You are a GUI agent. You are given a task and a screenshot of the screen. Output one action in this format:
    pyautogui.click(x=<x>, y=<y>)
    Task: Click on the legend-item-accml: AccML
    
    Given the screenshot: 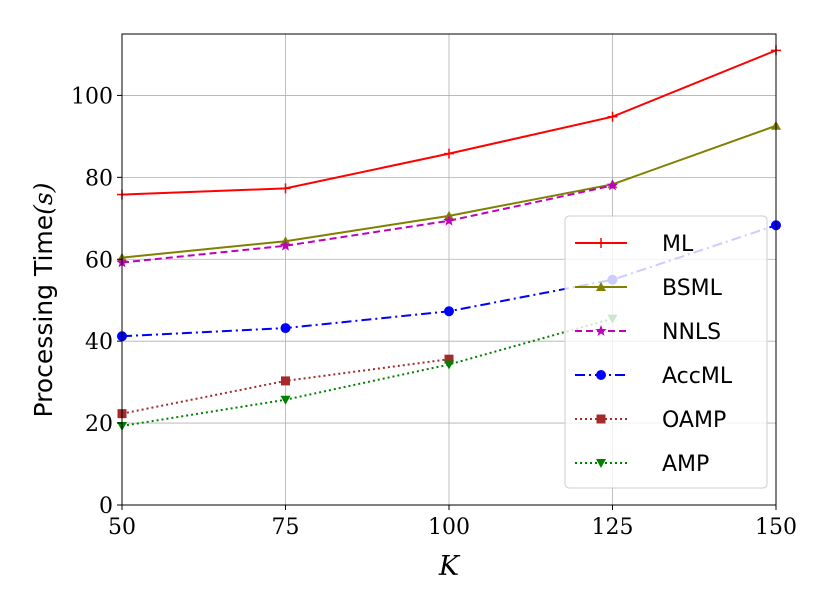 What is the action you would take?
    pyautogui.click(x=654, y=376)
    